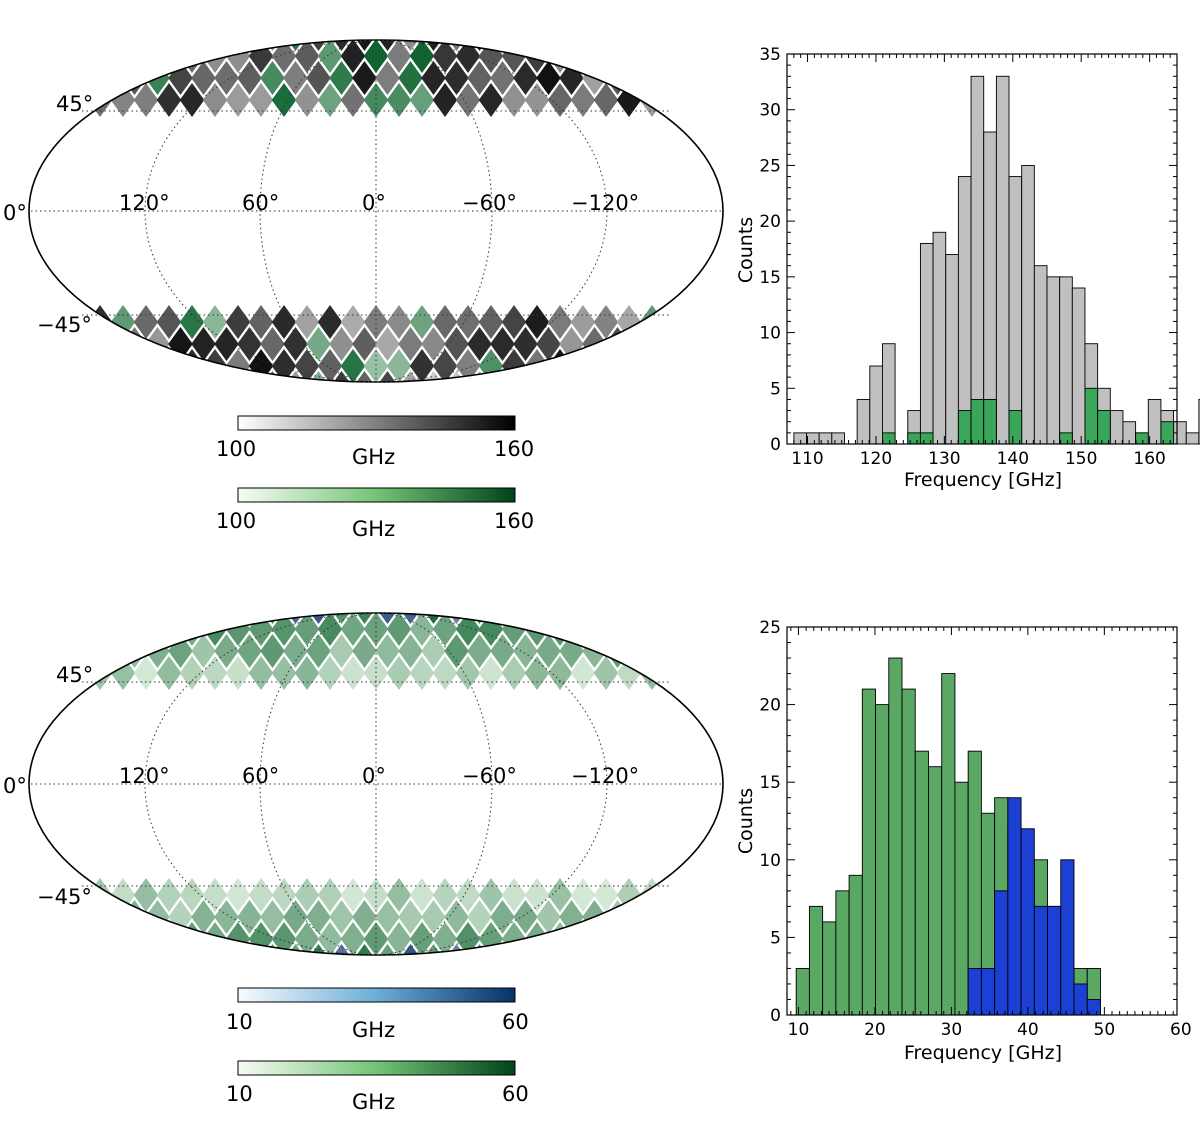  I want to click on map-bottom-colorbar-blue: 10 GHz 60, so click(377, 1014).